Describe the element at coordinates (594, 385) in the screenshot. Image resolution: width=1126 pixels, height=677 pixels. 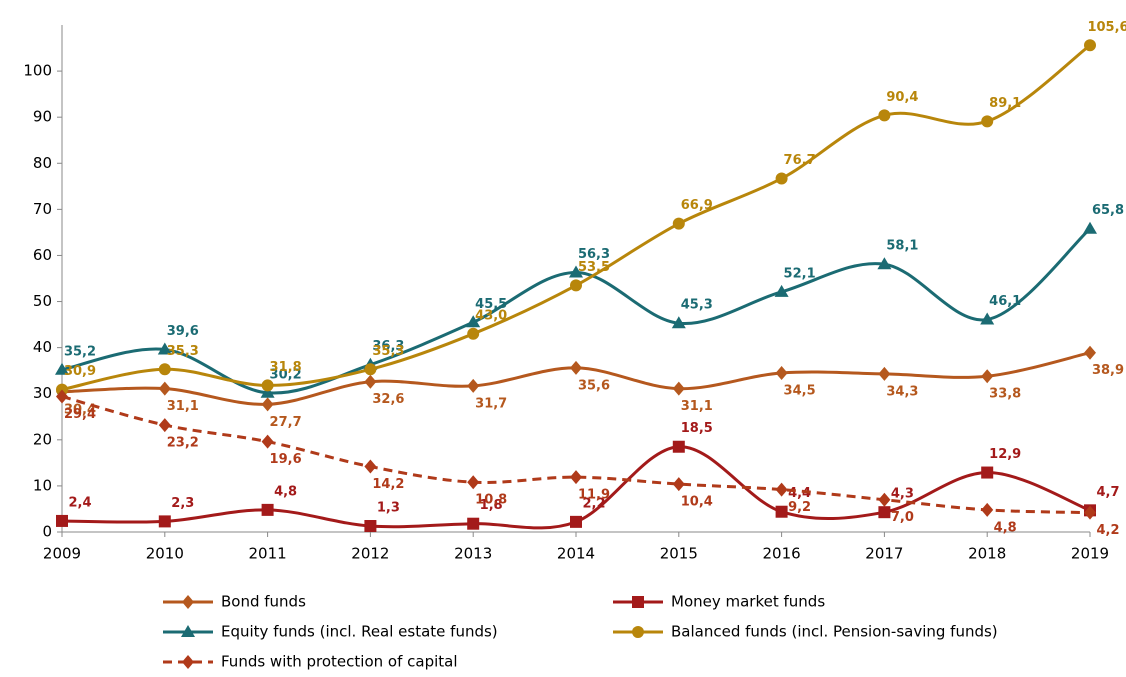
I see `value-label: 35,6` at that location.